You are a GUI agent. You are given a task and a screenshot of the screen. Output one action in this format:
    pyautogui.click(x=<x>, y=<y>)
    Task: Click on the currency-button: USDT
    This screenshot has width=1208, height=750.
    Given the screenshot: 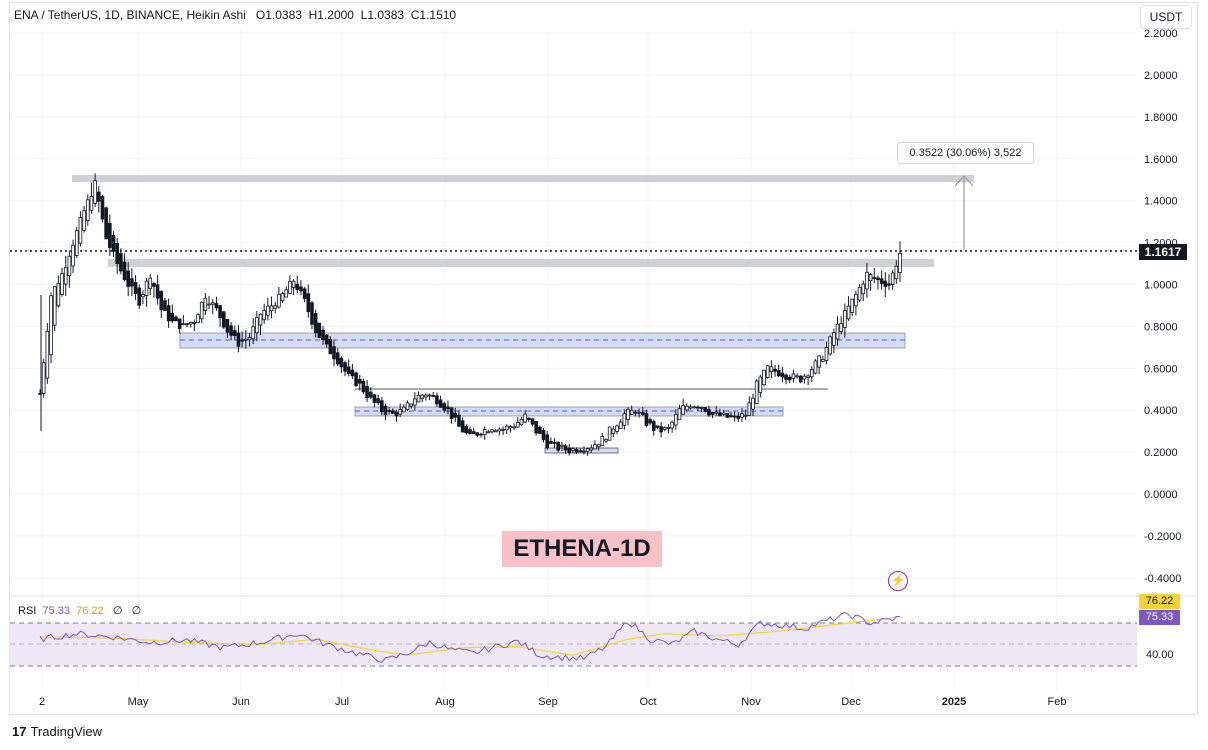 What is the action you would take?
    pyautogui.click(x=1166, y=17)
    